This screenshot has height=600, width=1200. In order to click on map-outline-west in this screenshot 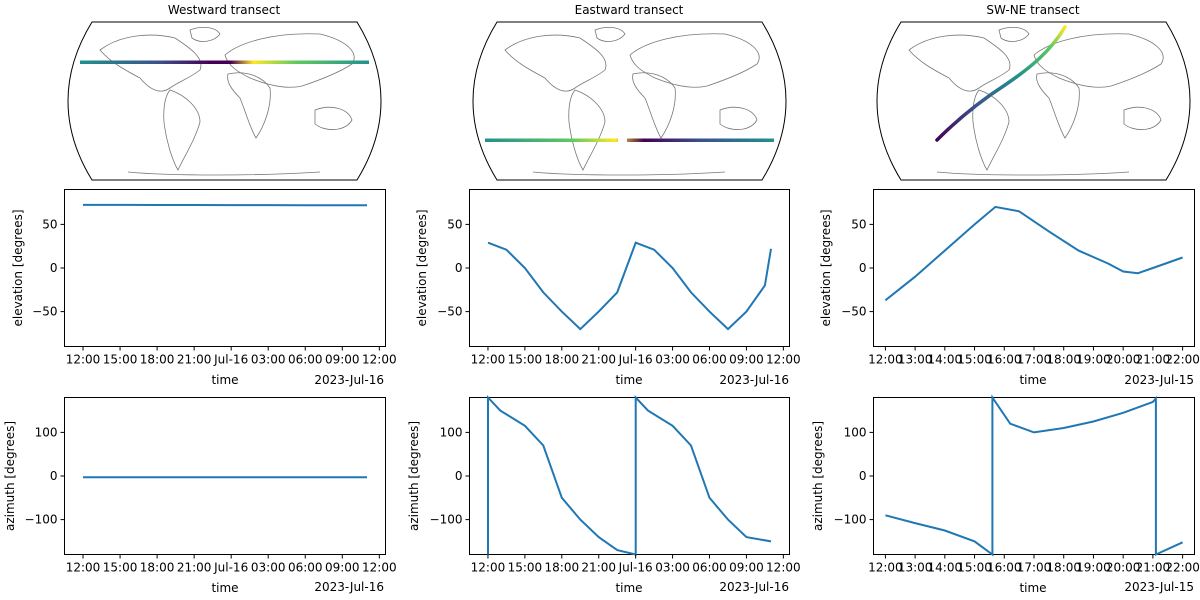, I will do `click(224, 101)`.